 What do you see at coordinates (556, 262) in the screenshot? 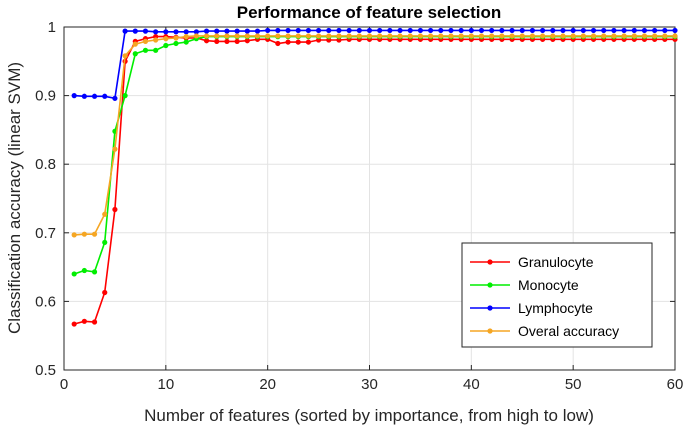
I see `legend-label-granulocyte: Granulocyte` at bounding box center [556, 262].